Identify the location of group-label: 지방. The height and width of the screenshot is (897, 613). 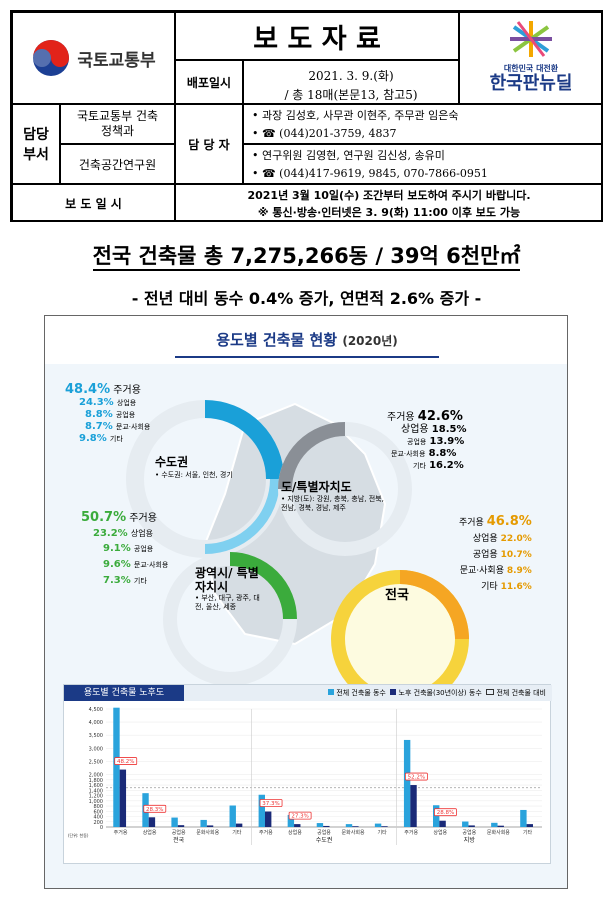
(470, 840).